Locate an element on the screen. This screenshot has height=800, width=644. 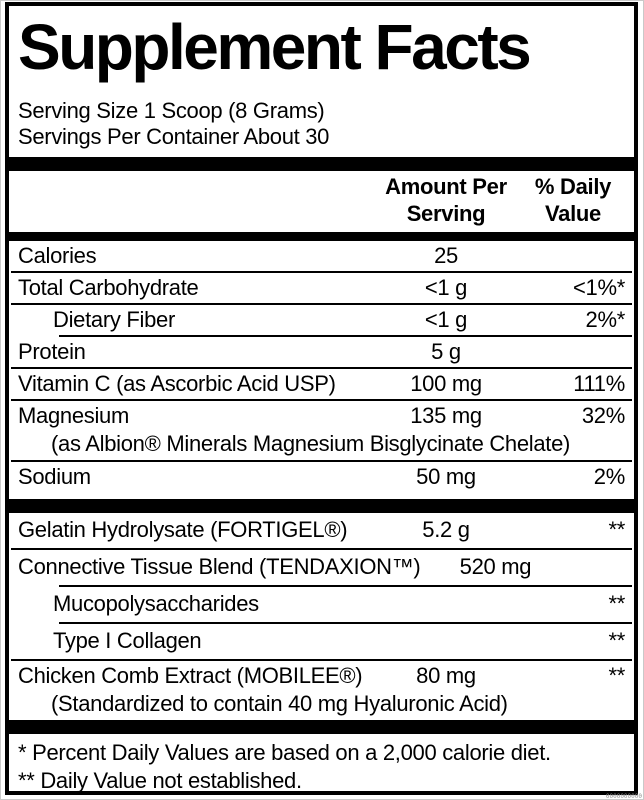
nutrient-dv: 2% is located at coordinates (609, 476).